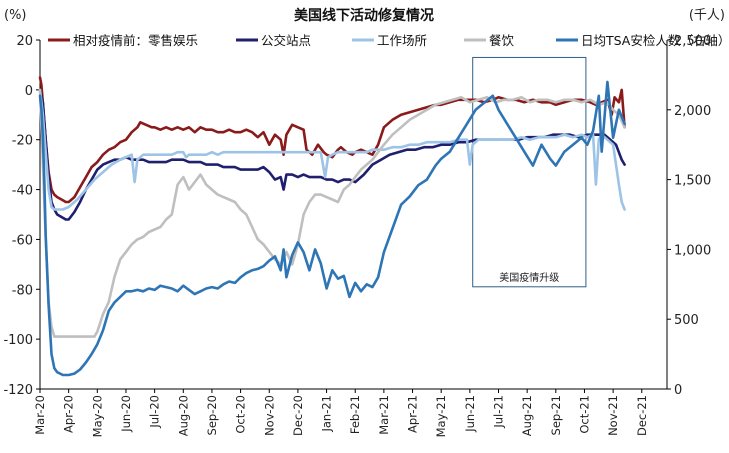 This screenshot has height=453, width=729. I want to click on x-tick-label: Jun-21, so click(470, 414).